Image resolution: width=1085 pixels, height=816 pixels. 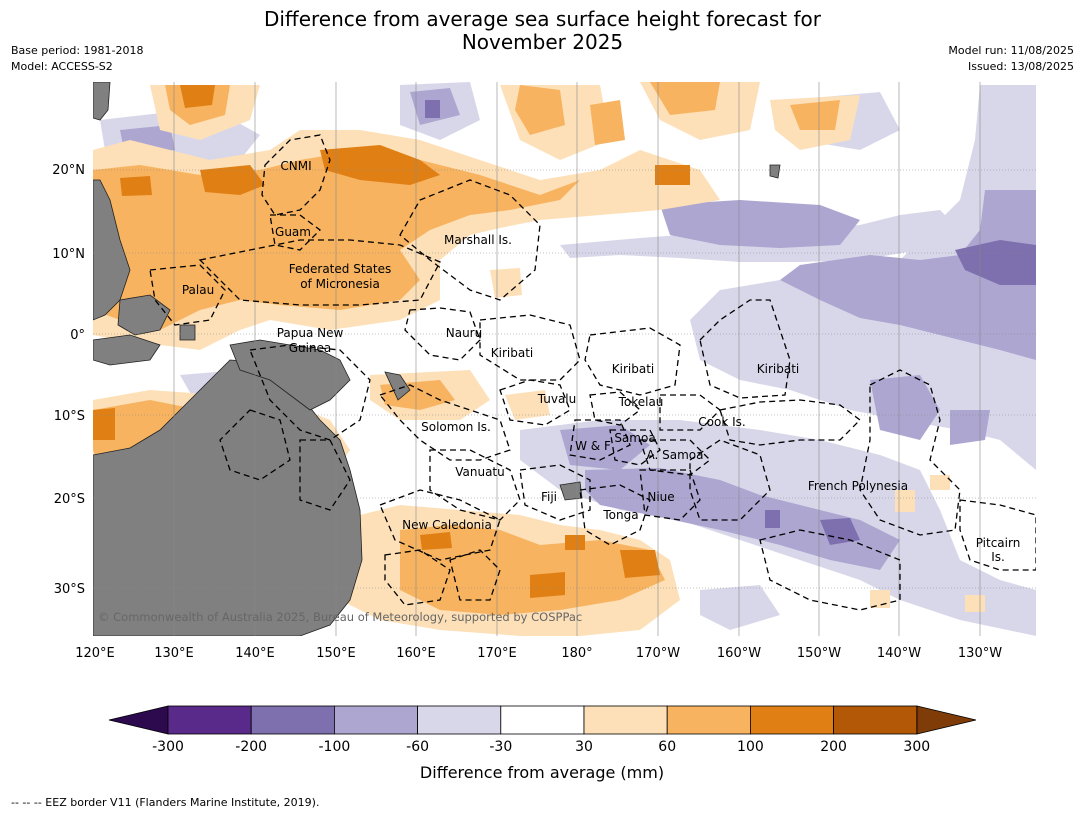 I want to click on colorbar-tick-label: 200, so click(x=833, y=747).